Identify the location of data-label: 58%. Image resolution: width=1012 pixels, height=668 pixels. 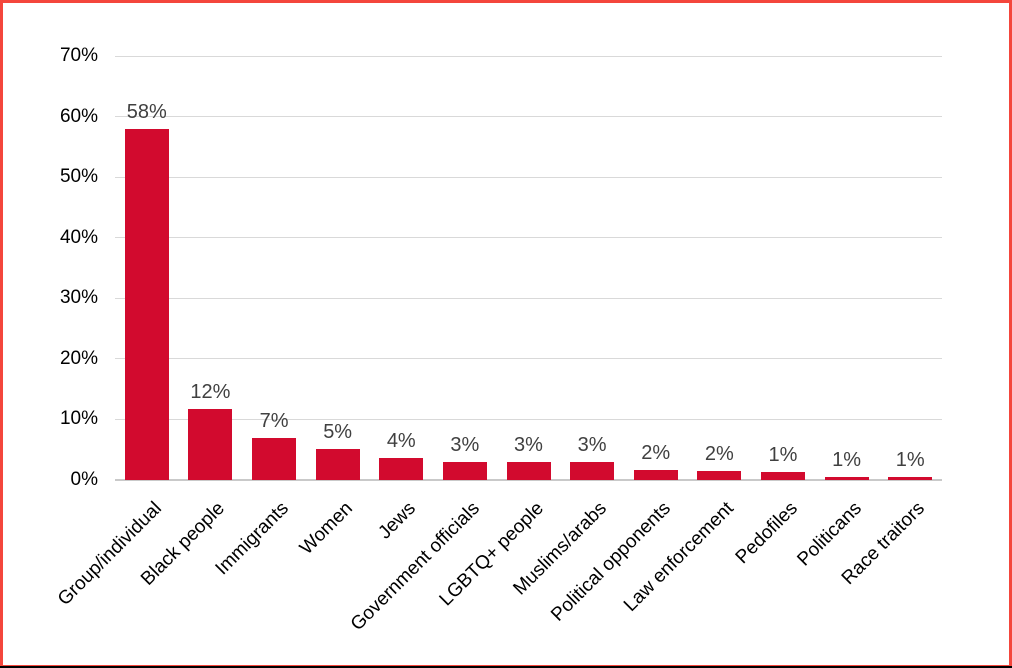
(146, 111).